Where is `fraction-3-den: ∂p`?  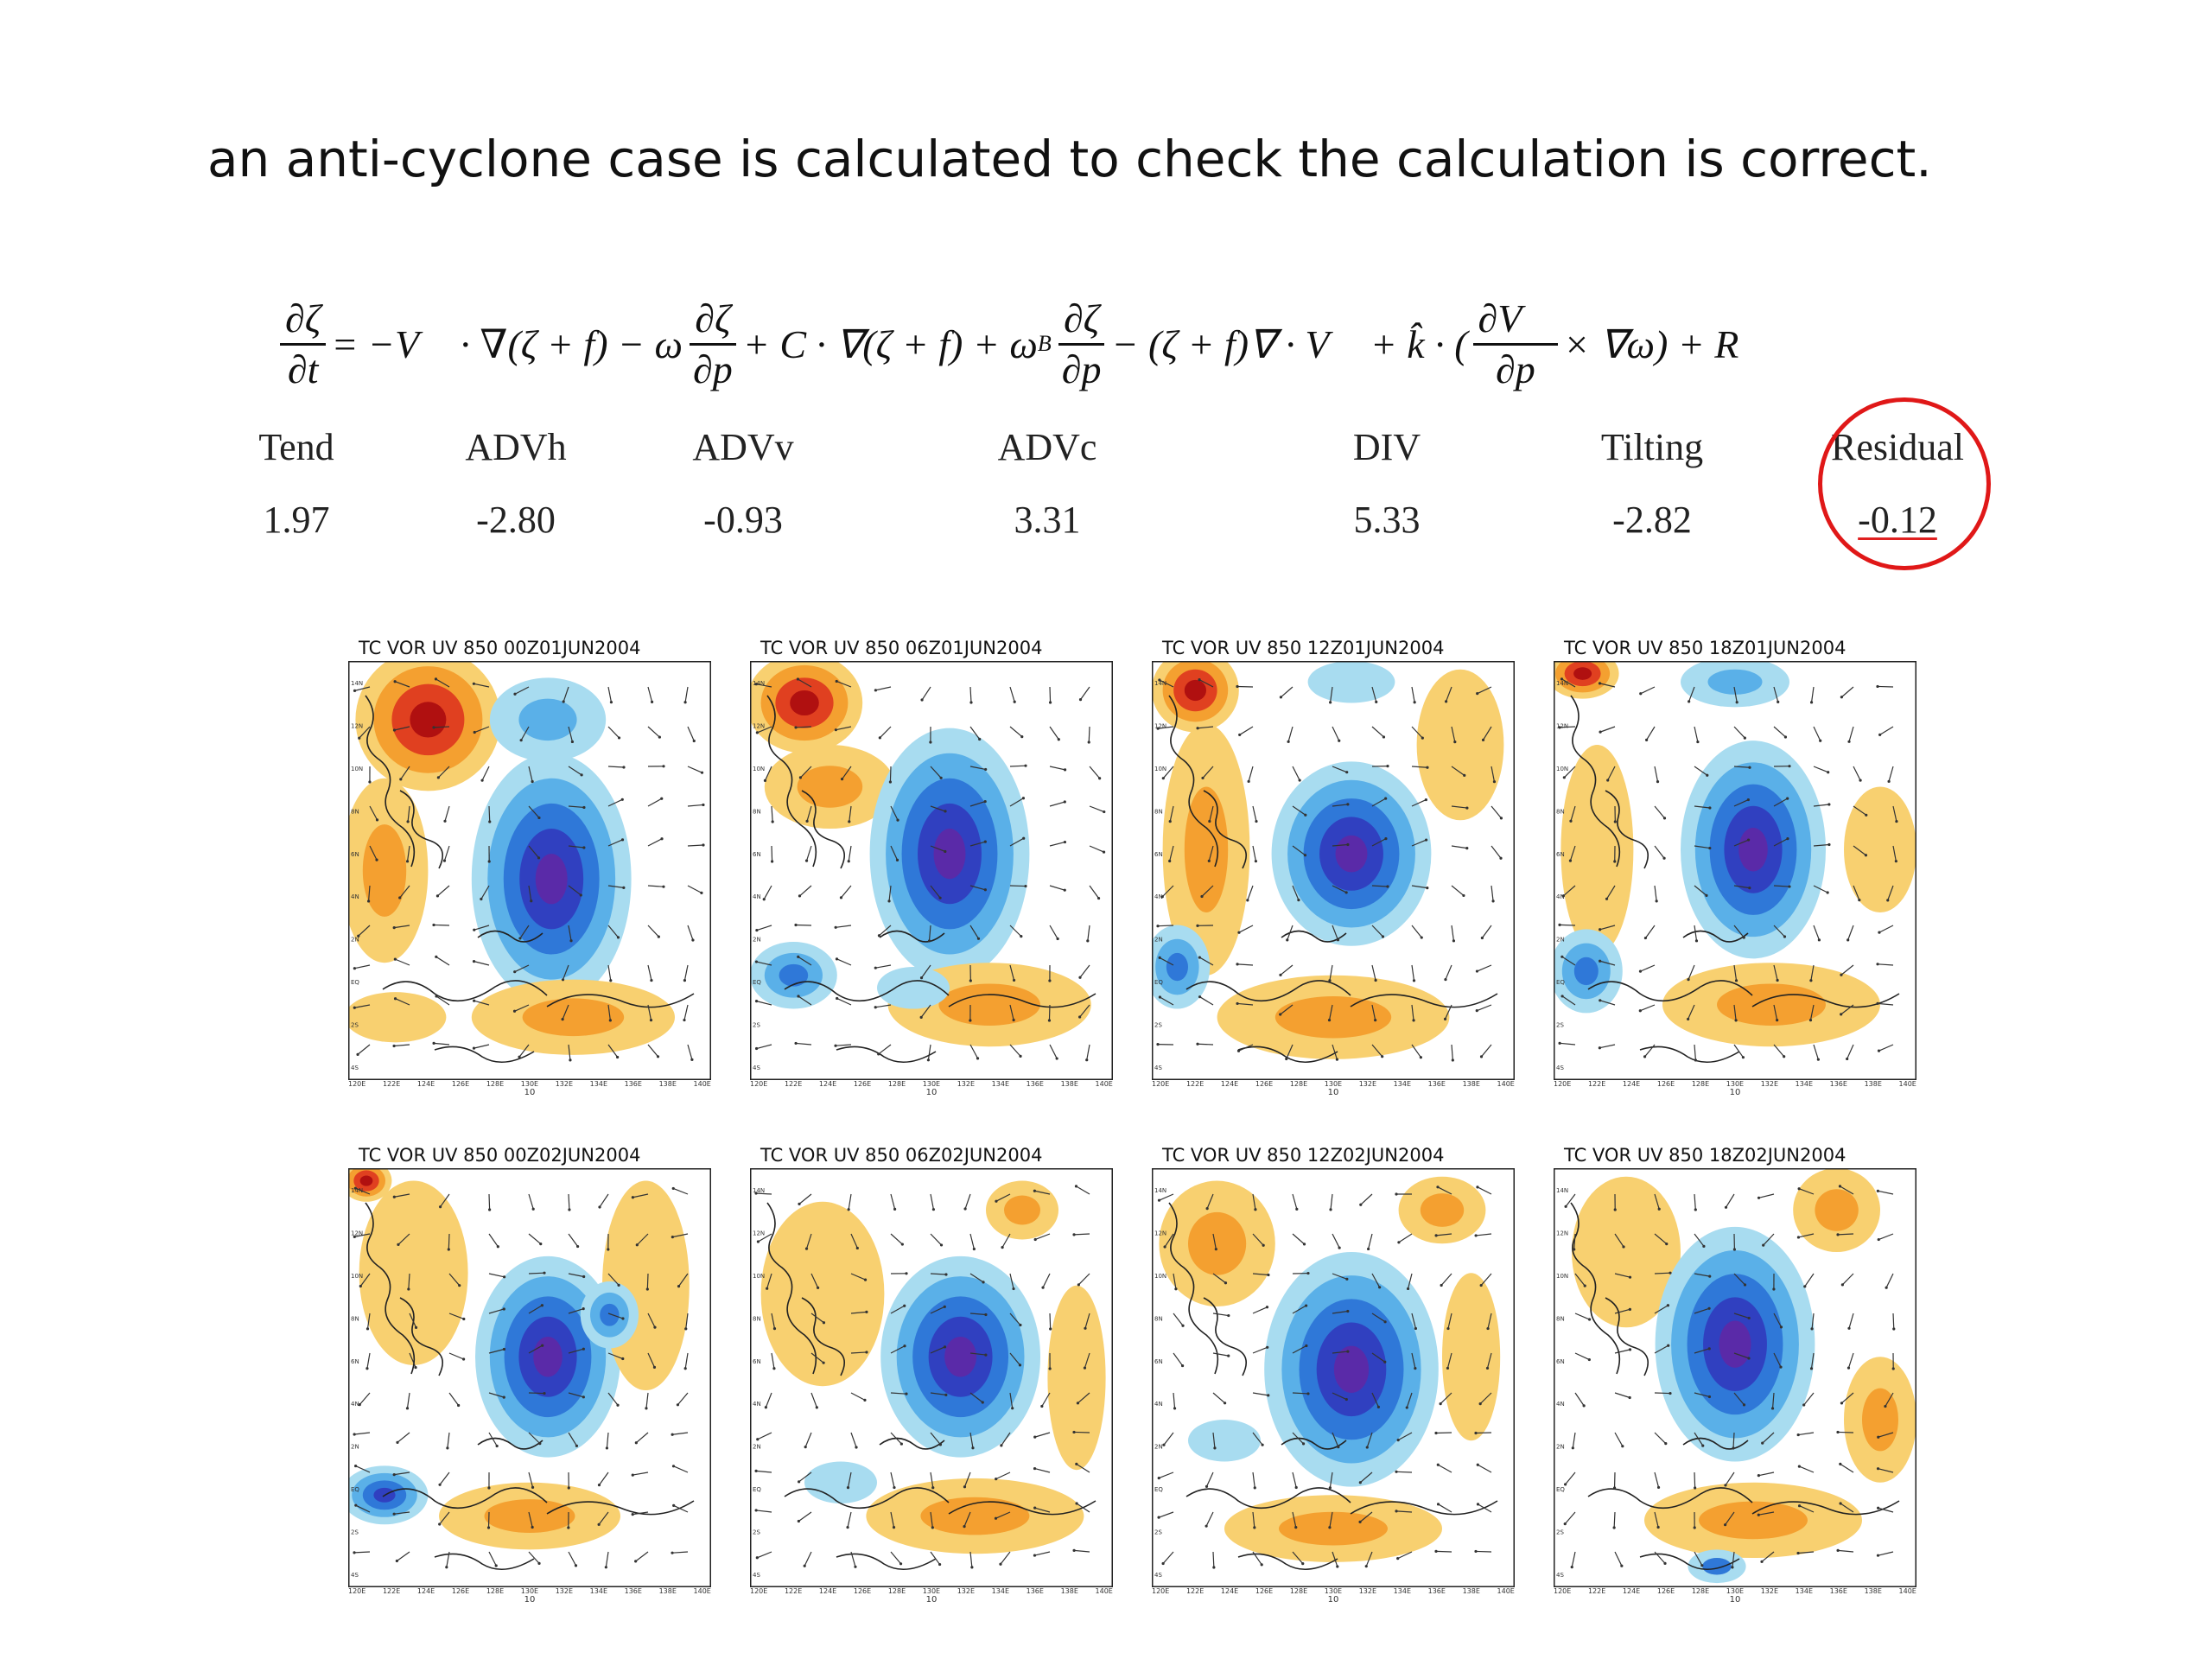
fraction-3-den: ∂p is located at coordinates (1081, 368).